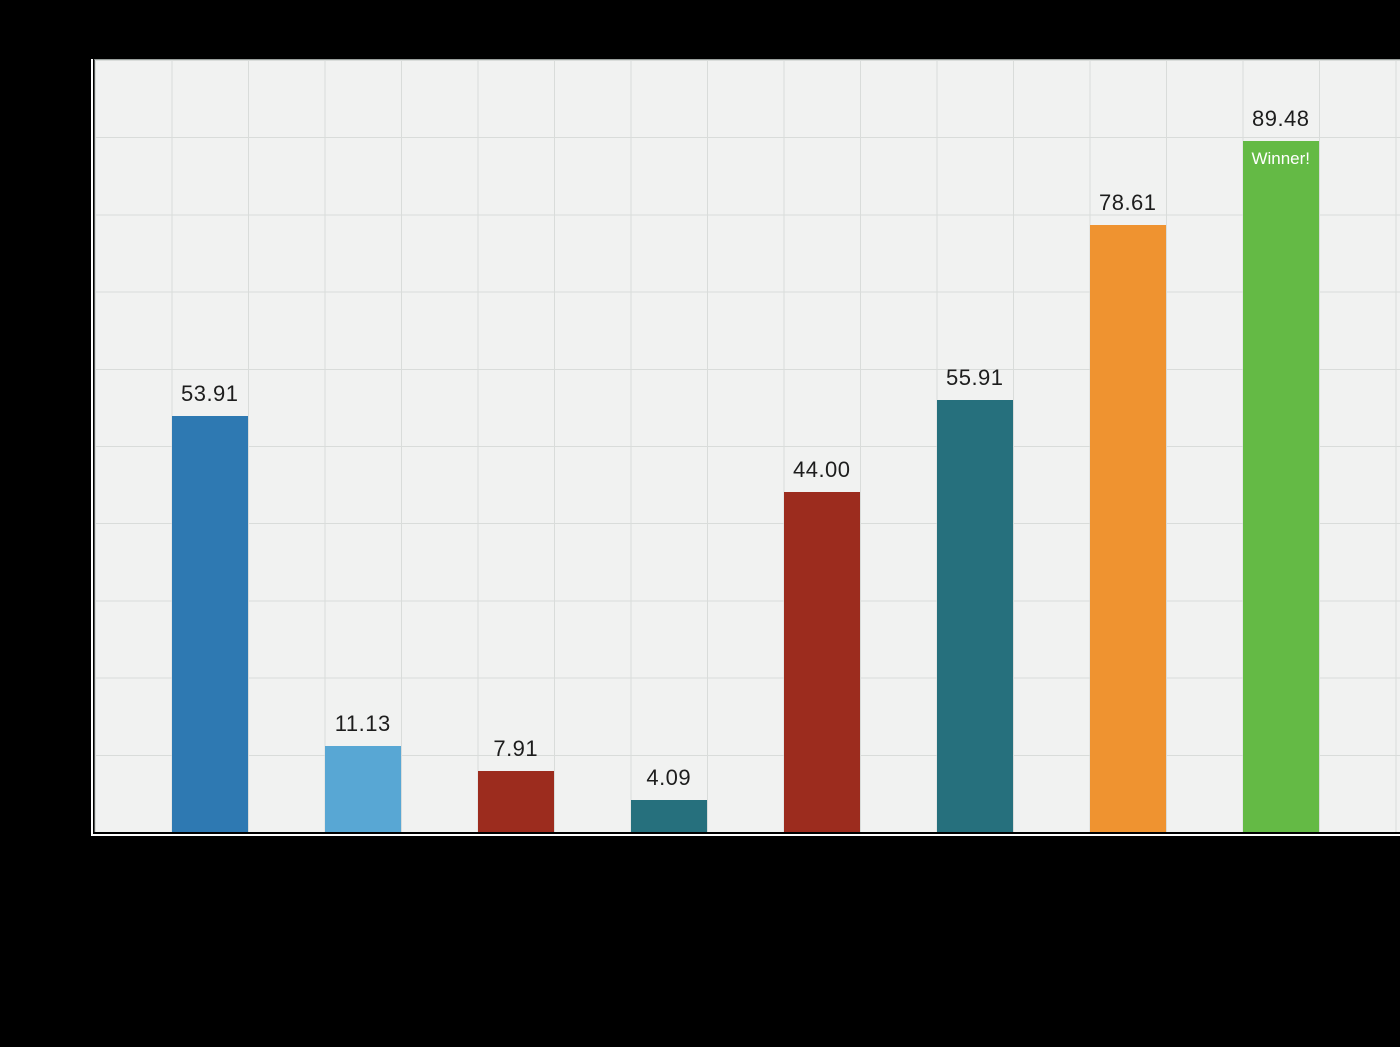 This screenshot has height=1047, width=1400. Describe the element at coordinates (516, 748) in the screenshot. I see `bar-value-label: 7.91` at that location.